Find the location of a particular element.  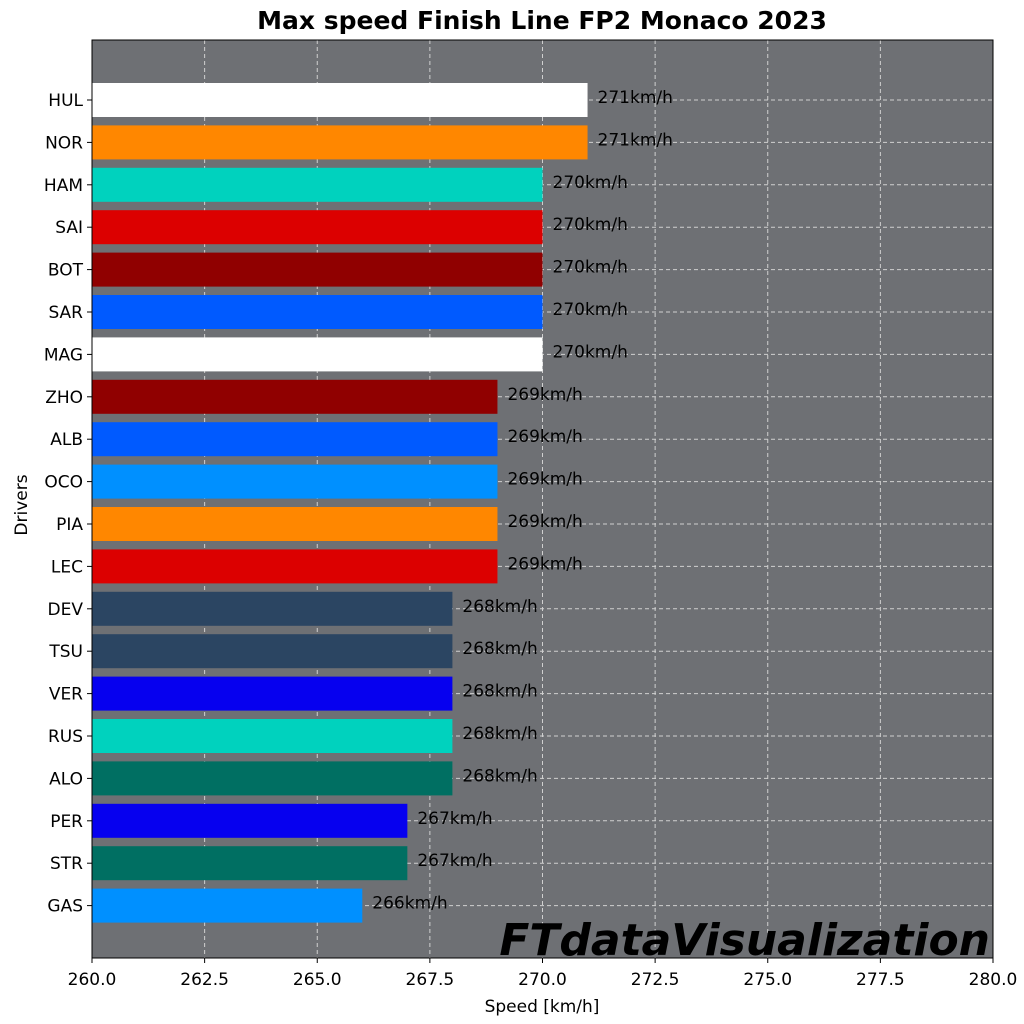

y-tick-label-bot: BOT is located at coordinates (66, 271).